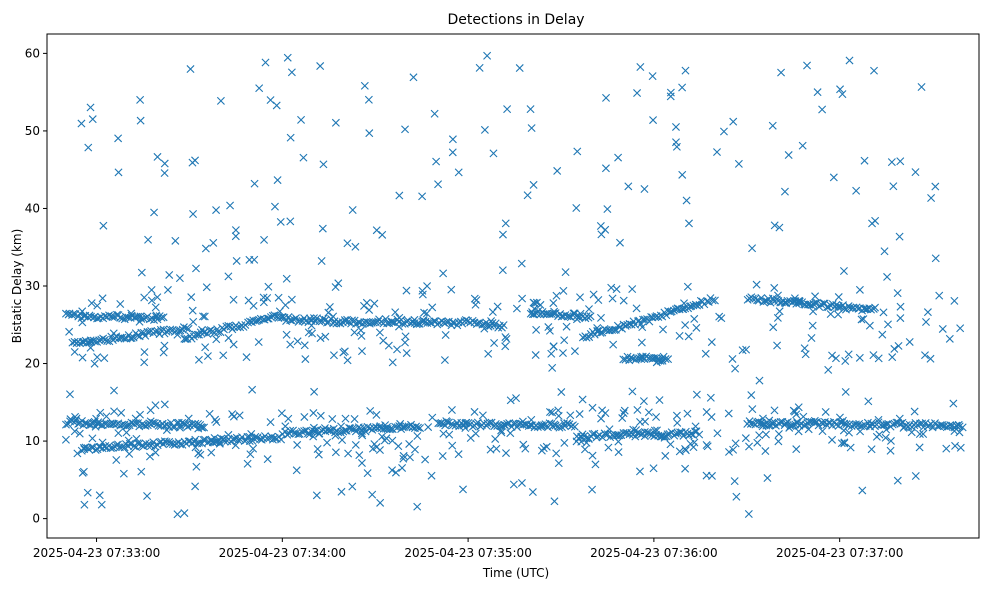 The height and width of the screenshot is (590, 989). Describe the element at coordinates (32, 53) in the screenshot. I see `y-tick-label: 60` at that location.